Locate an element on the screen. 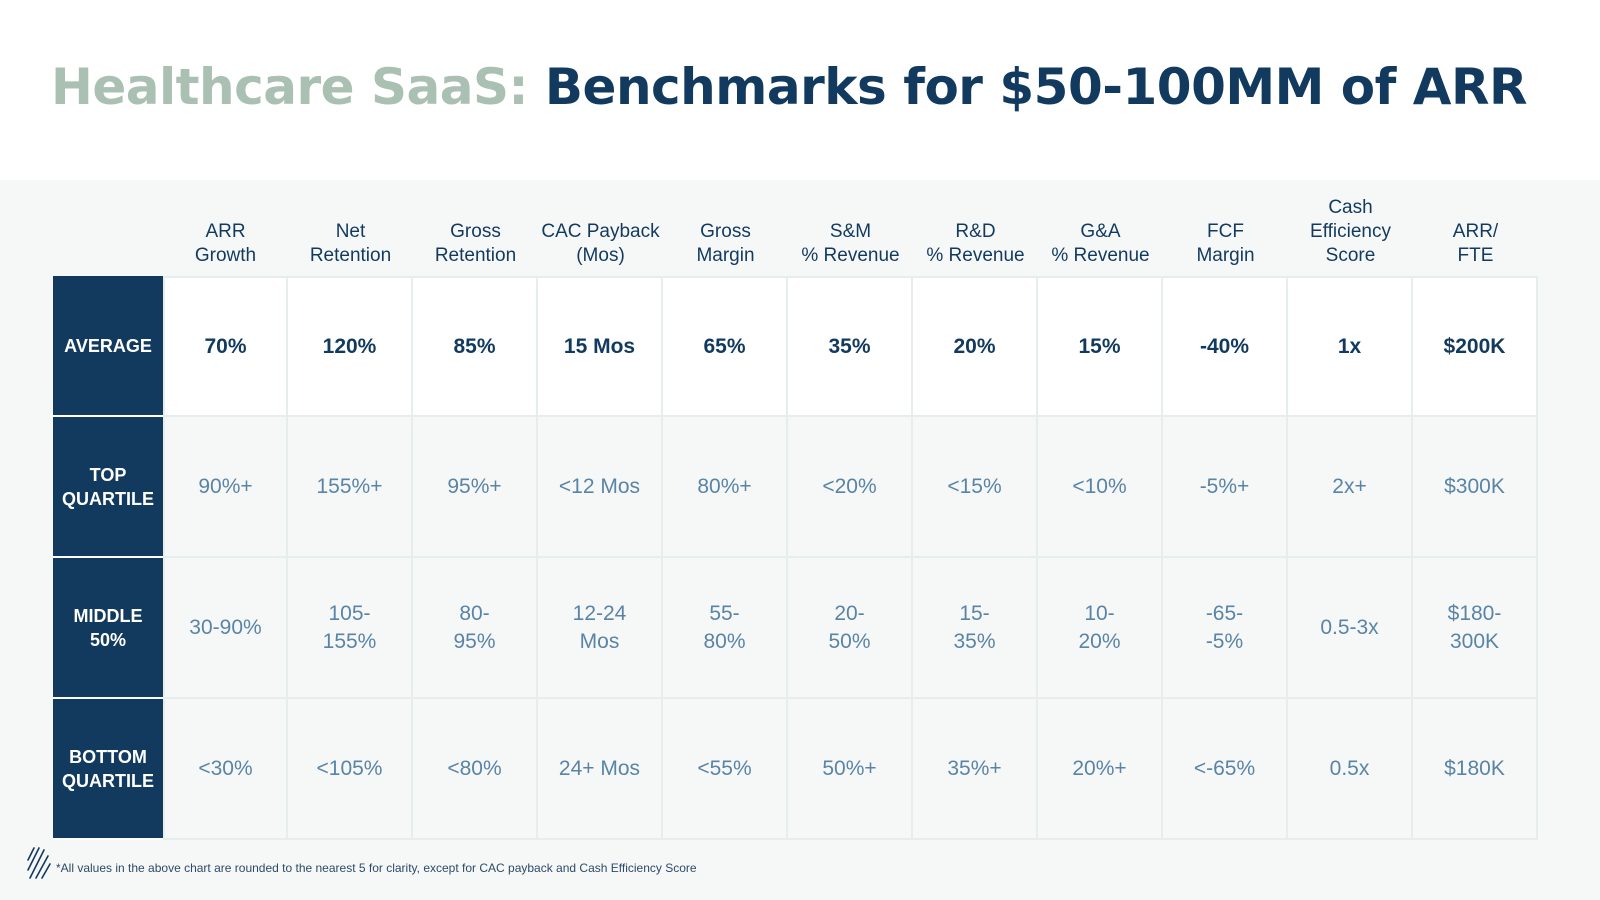 The height and width of the screenshot is (900, 1600). table-cell: 20- 50% is located at coordinates (850, 628).